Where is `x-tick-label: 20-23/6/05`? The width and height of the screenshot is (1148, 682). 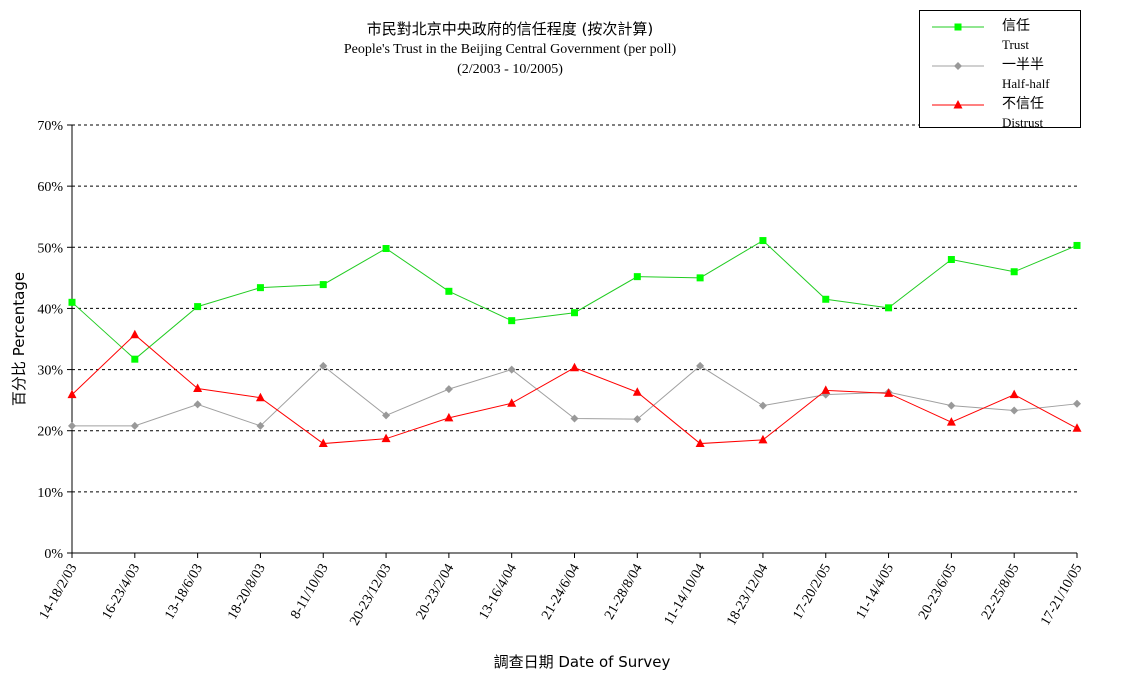 x-tick-label: 20-23/6/05 is located at coordinates (938, 592).